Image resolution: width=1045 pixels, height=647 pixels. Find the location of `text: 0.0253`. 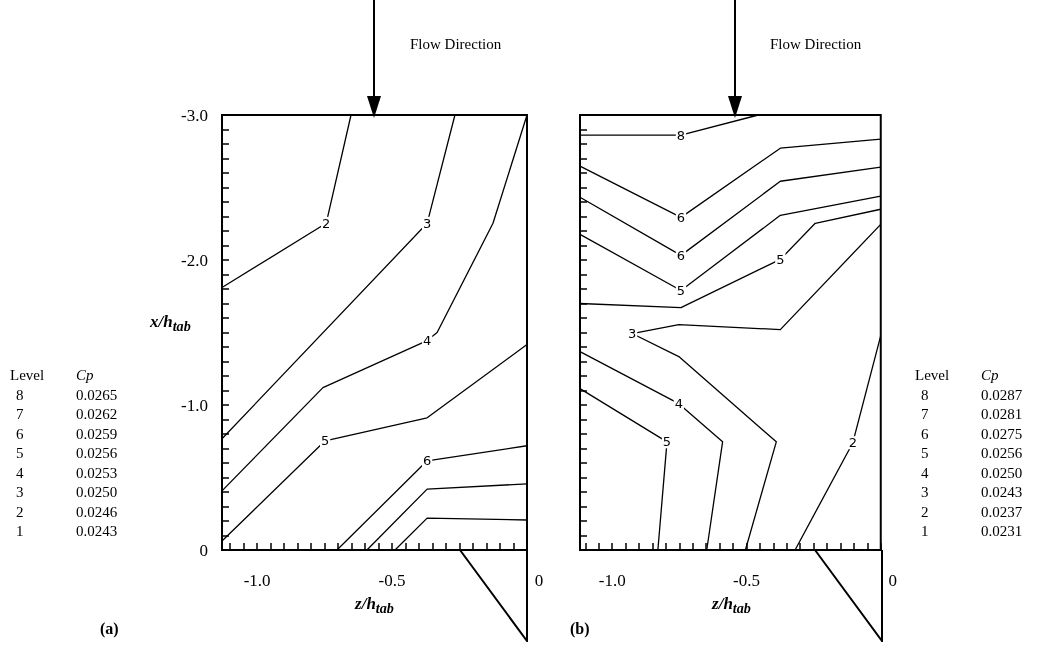

text: 0.0253 is located at coordinates (97, 473).